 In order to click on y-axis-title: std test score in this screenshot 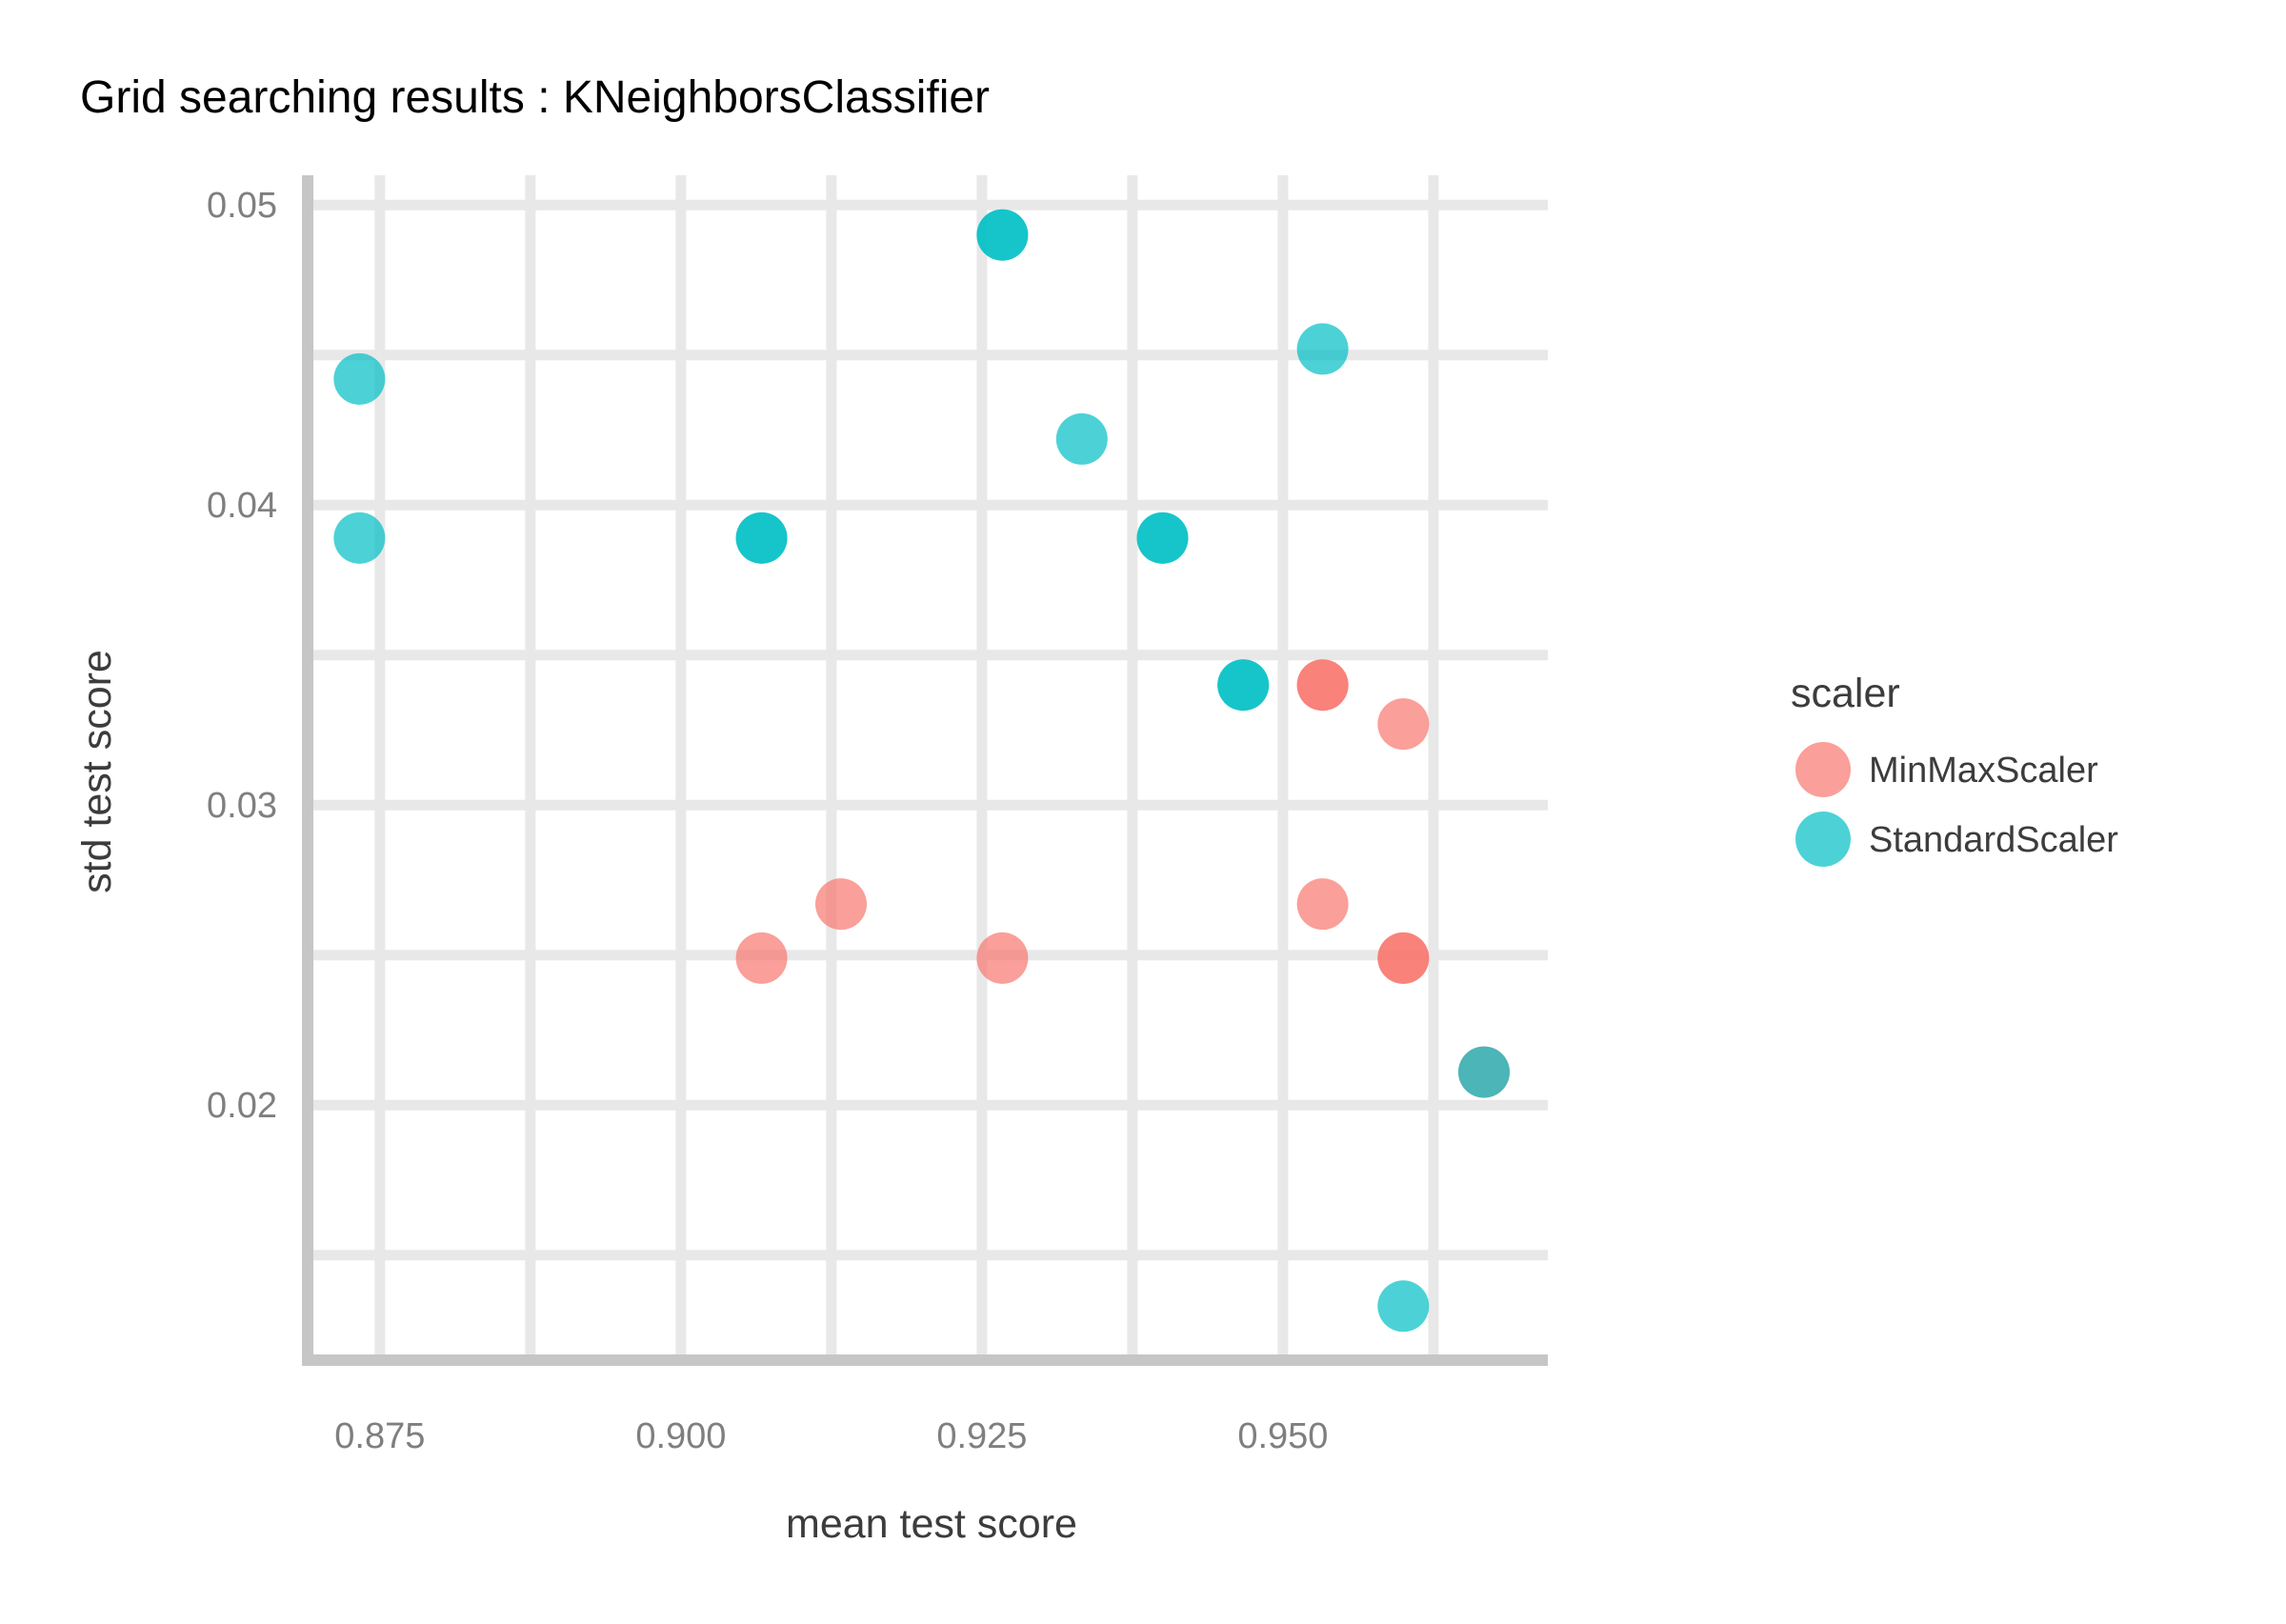, I will do `click(97, 771)`.